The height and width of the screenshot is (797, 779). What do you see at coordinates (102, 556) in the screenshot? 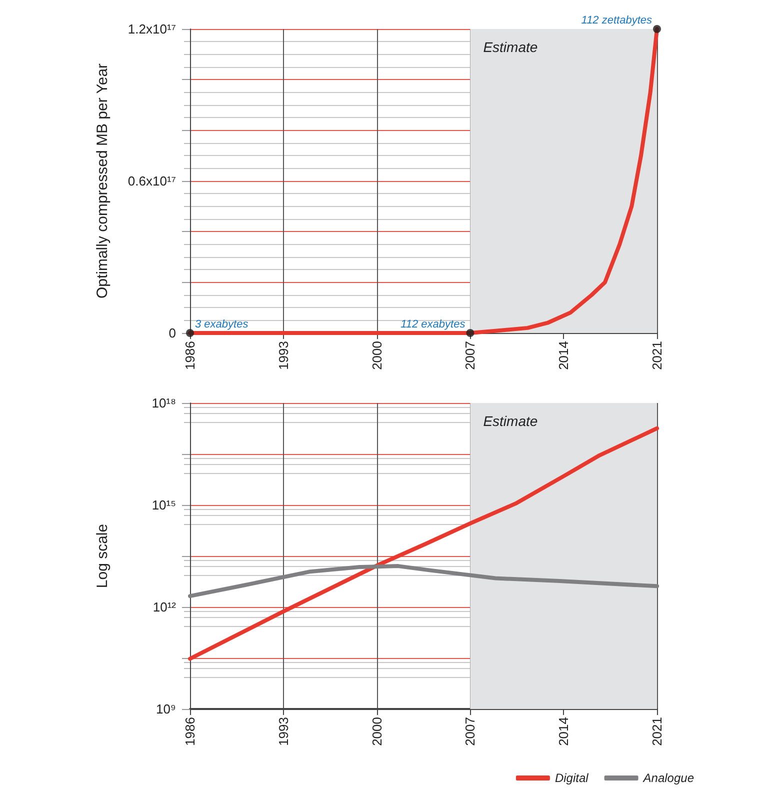
I see `y-axis-title: Log scale` at bounding box center [102, 556].